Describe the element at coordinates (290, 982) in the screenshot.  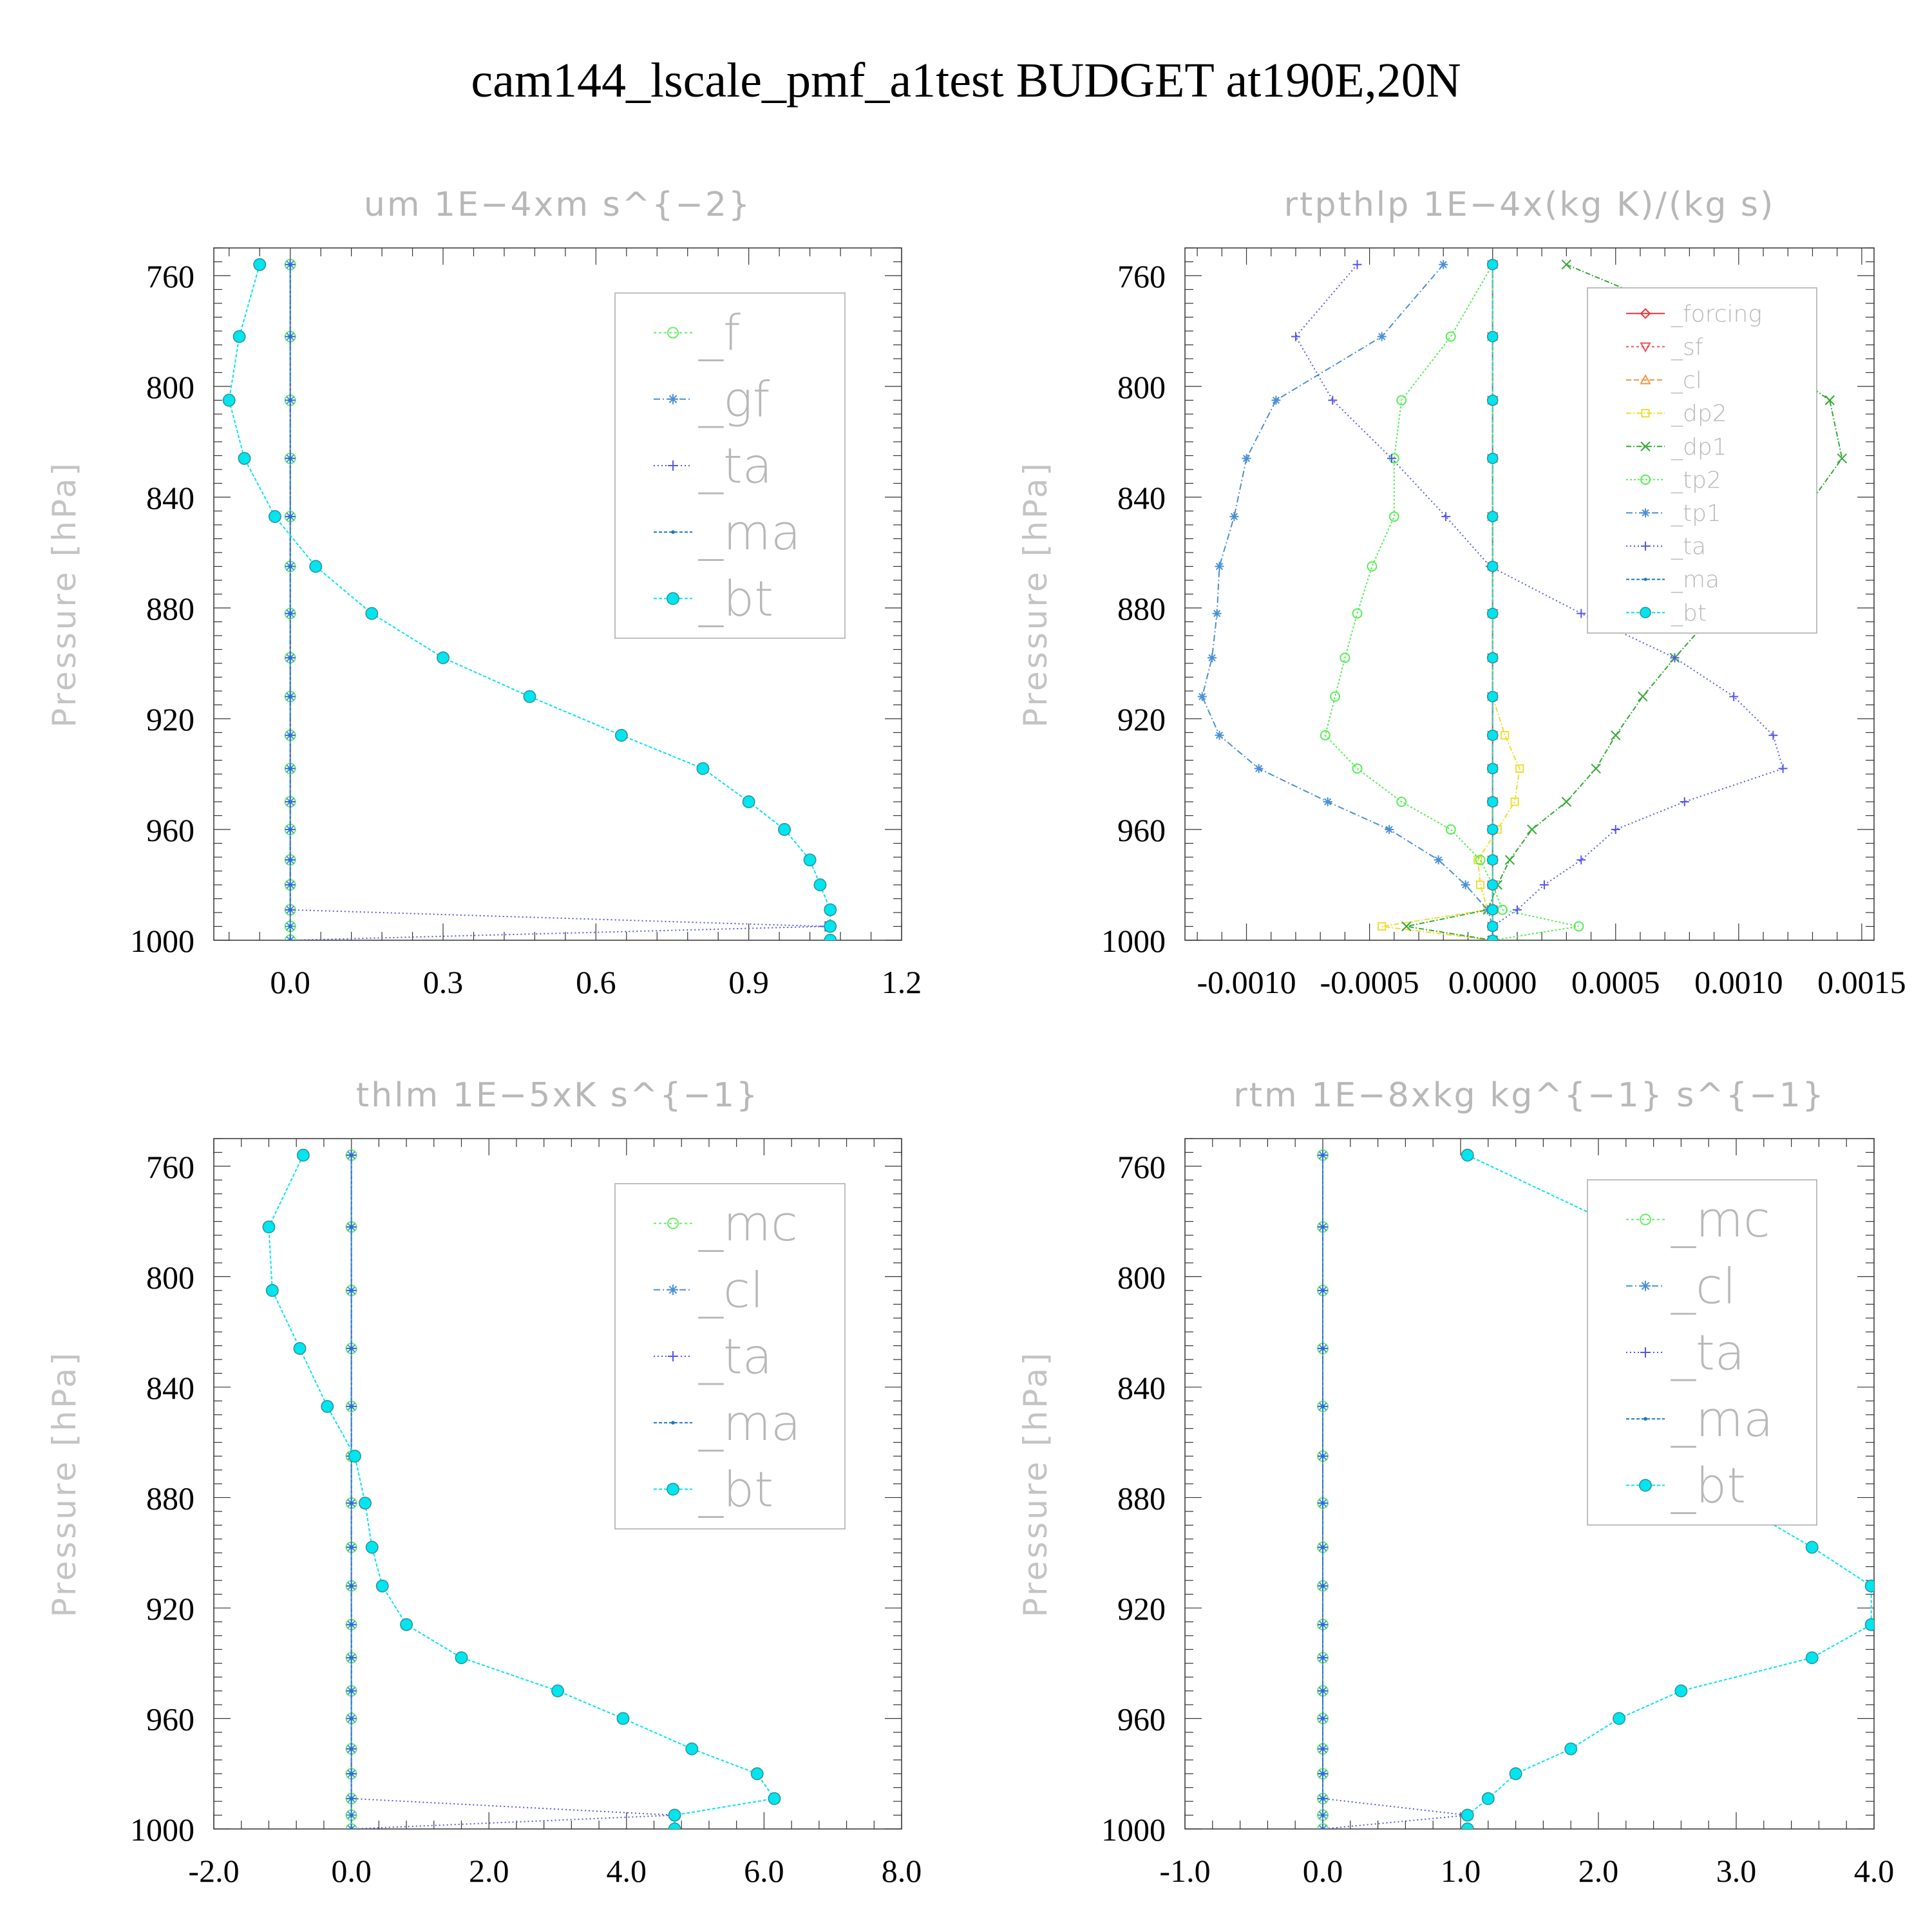
I see `x-tick-label: 0.0` at that location.